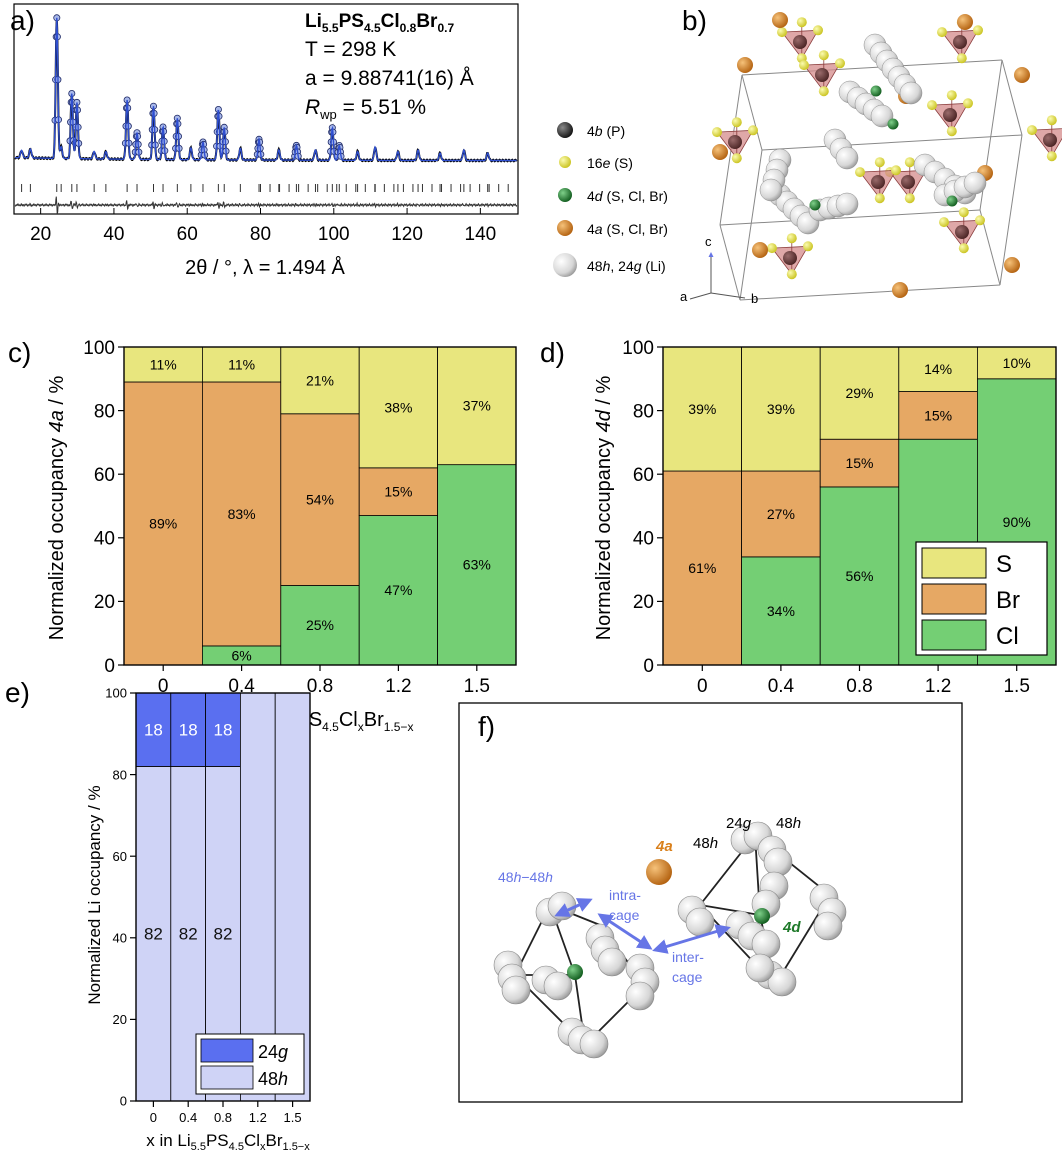 Image resolution: width=1062 pixels, height=1154 pixels. Describe the element at coordinates (17, 692) in the screenshot. I see `panel-e-label: e)` at that location.